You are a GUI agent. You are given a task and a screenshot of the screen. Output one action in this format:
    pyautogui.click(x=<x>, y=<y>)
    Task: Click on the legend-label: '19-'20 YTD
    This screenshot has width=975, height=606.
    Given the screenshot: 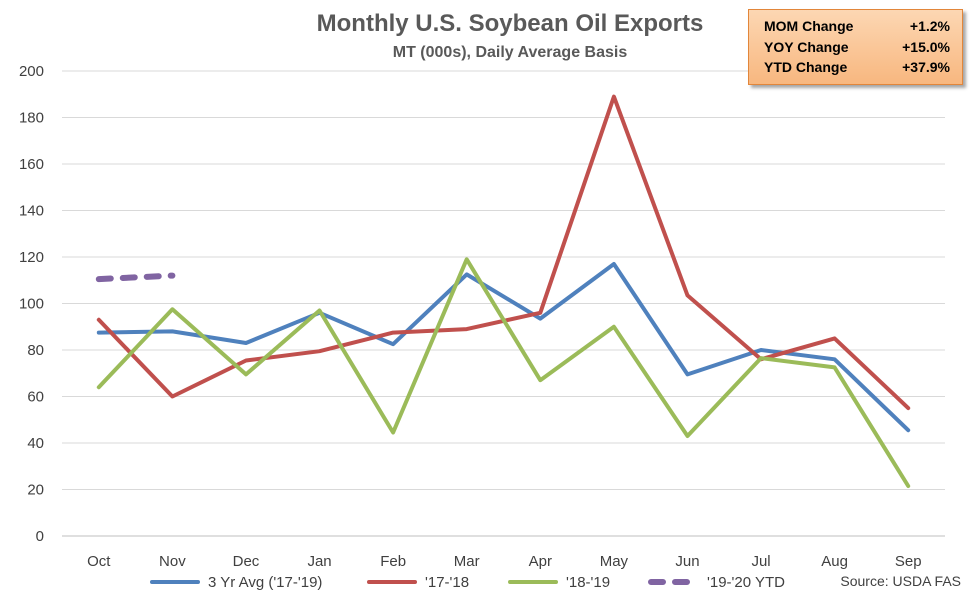 What is the action you would take?
    pyautogui.click(x=746, y=582)
    